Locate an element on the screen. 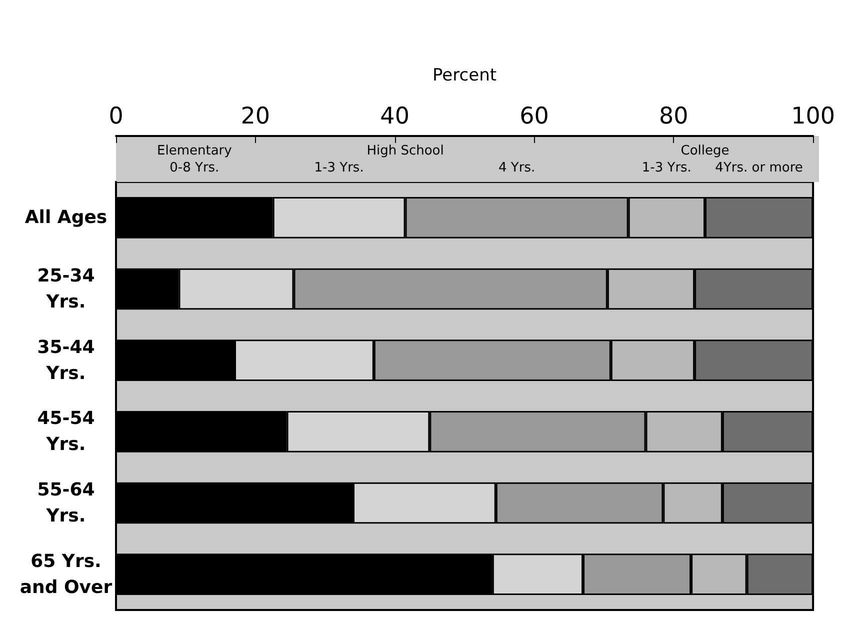 This screenshot has width=846, height=626. series-label: 4Yrs. or more is located at coordinates (759, 168).